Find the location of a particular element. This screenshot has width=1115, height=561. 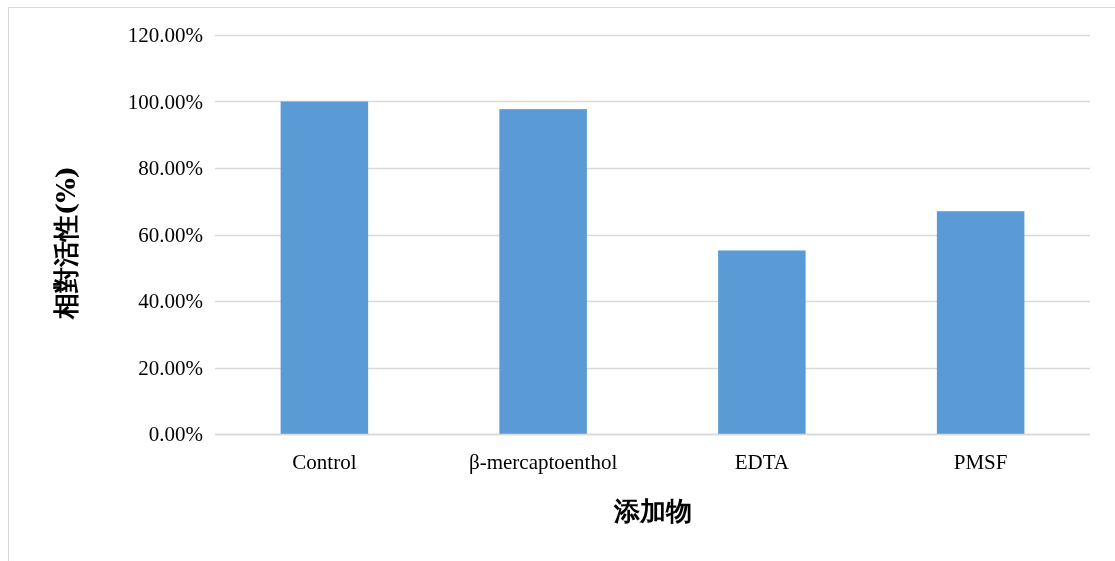

y-tick-label: 20.00% is located at coordinates (170, 367).